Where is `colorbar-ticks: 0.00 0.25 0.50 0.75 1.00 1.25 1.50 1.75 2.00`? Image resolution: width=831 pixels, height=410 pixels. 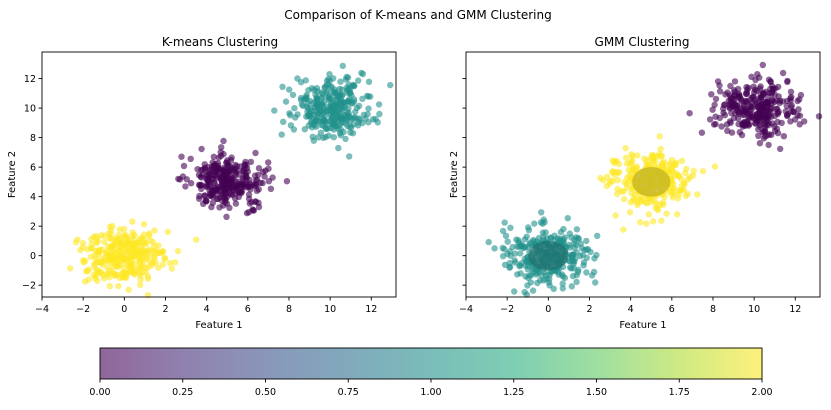
colorbar-ticks: 0.00 0.25 0.50 0.75 1.00 1.25 1.50 1.75 2.00 is located at coordinates (431, 388).